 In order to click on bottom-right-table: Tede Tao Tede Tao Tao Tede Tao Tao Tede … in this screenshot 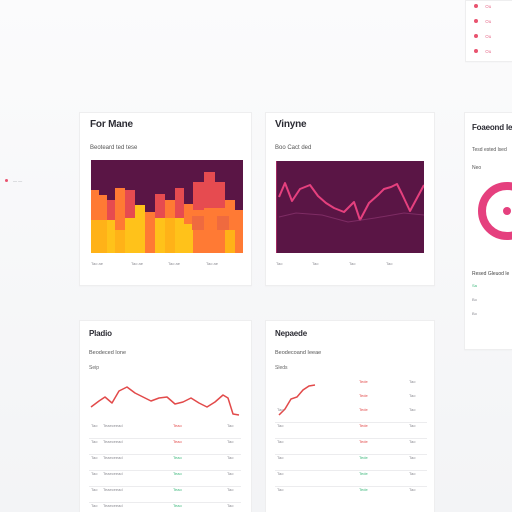, I will do `click(351, 444)`.